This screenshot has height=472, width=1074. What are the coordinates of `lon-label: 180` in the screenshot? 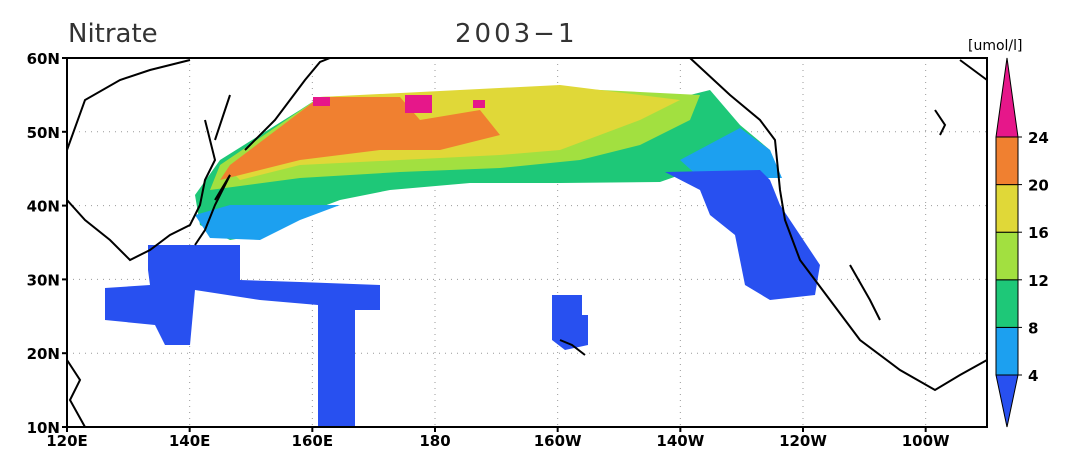 It's located at (434, 441).